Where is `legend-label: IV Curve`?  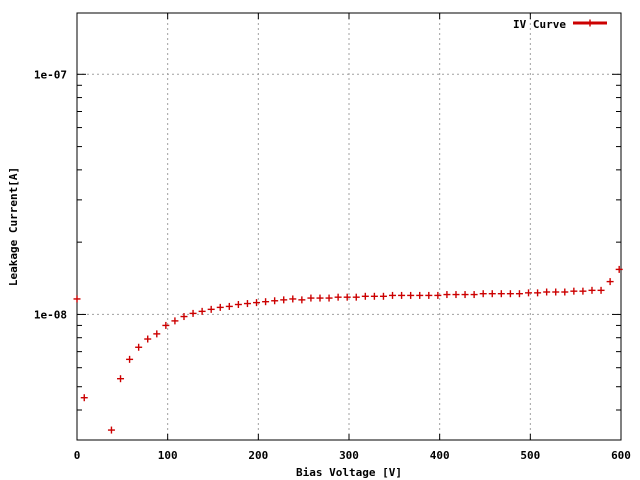 legend-label: IV Curve is located at coordinates (539, 24).